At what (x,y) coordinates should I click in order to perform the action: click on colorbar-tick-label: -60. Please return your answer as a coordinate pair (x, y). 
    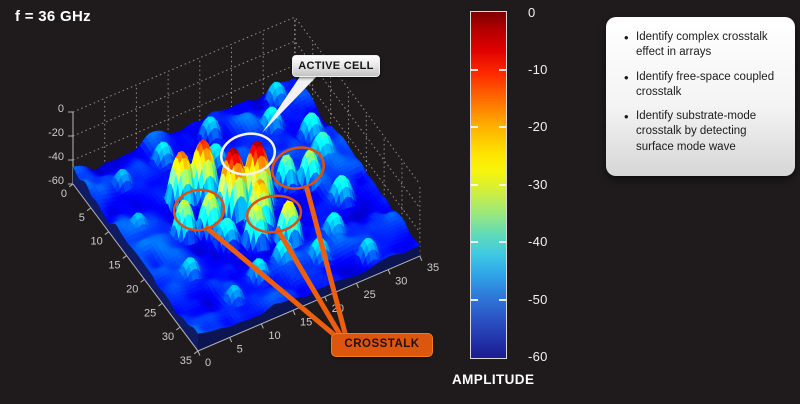
    Looking at the image, I should click on (538, 356).